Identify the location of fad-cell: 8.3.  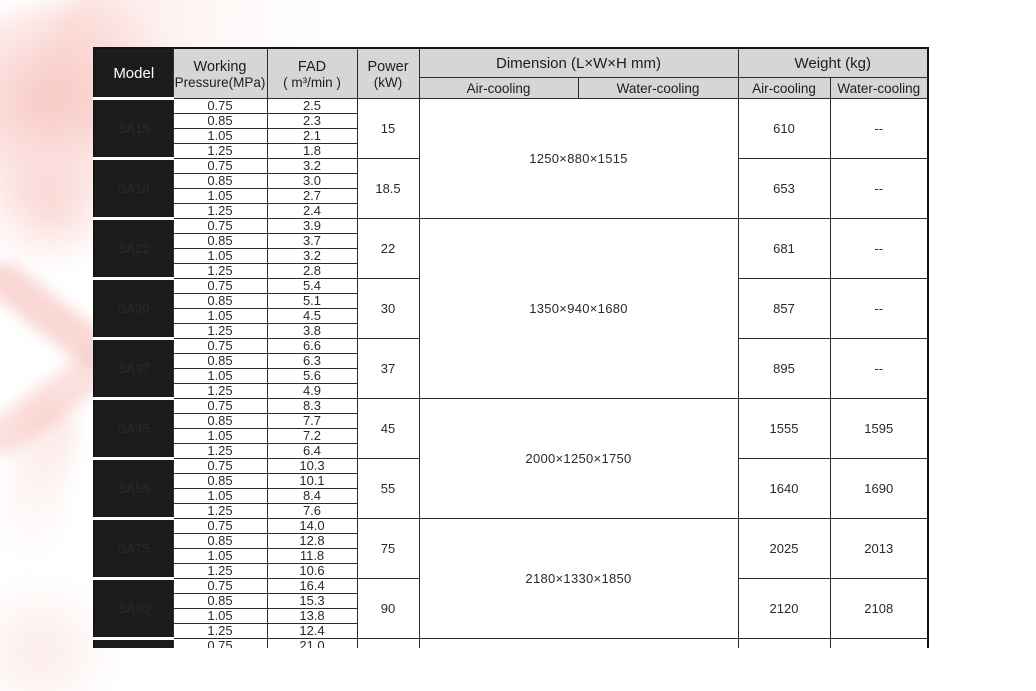
(312, 406).